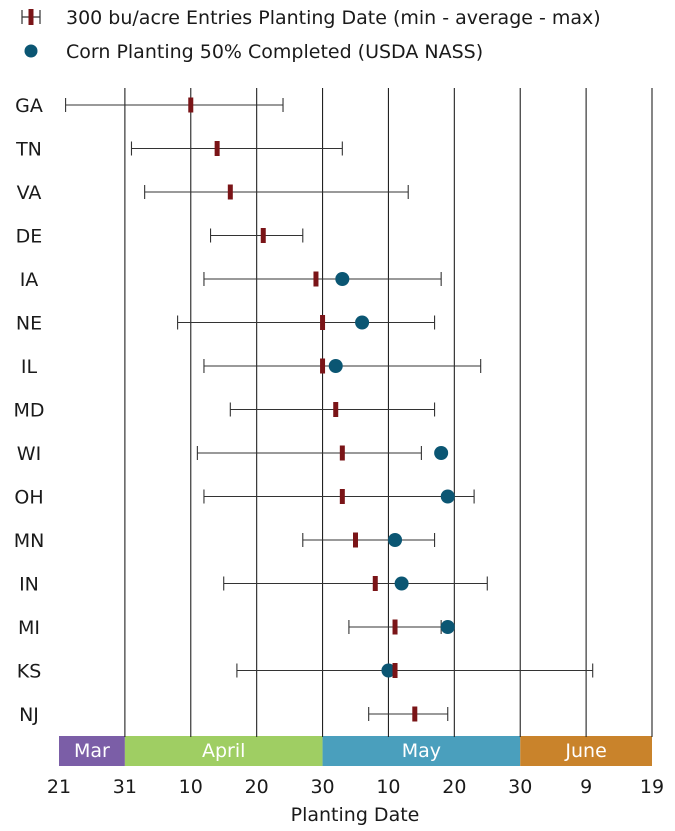  I want to click on legend-range-marker, so click(31, 17).